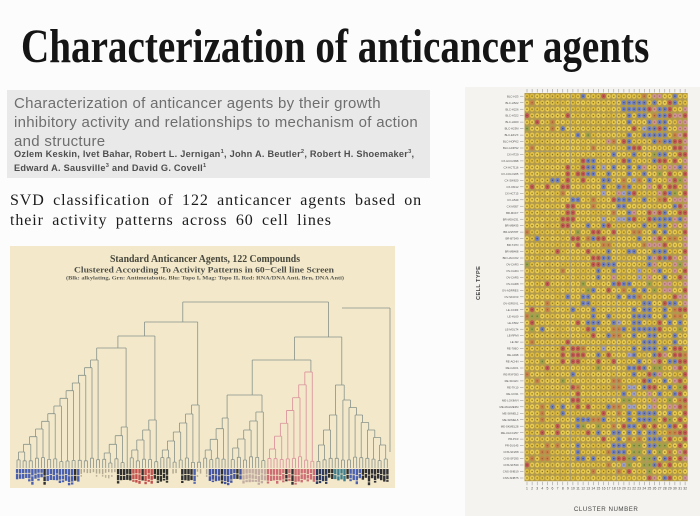 The width and height of the screenshot is (700, 516). I want to click on svg-text: LE-SR, so click(514, 342).